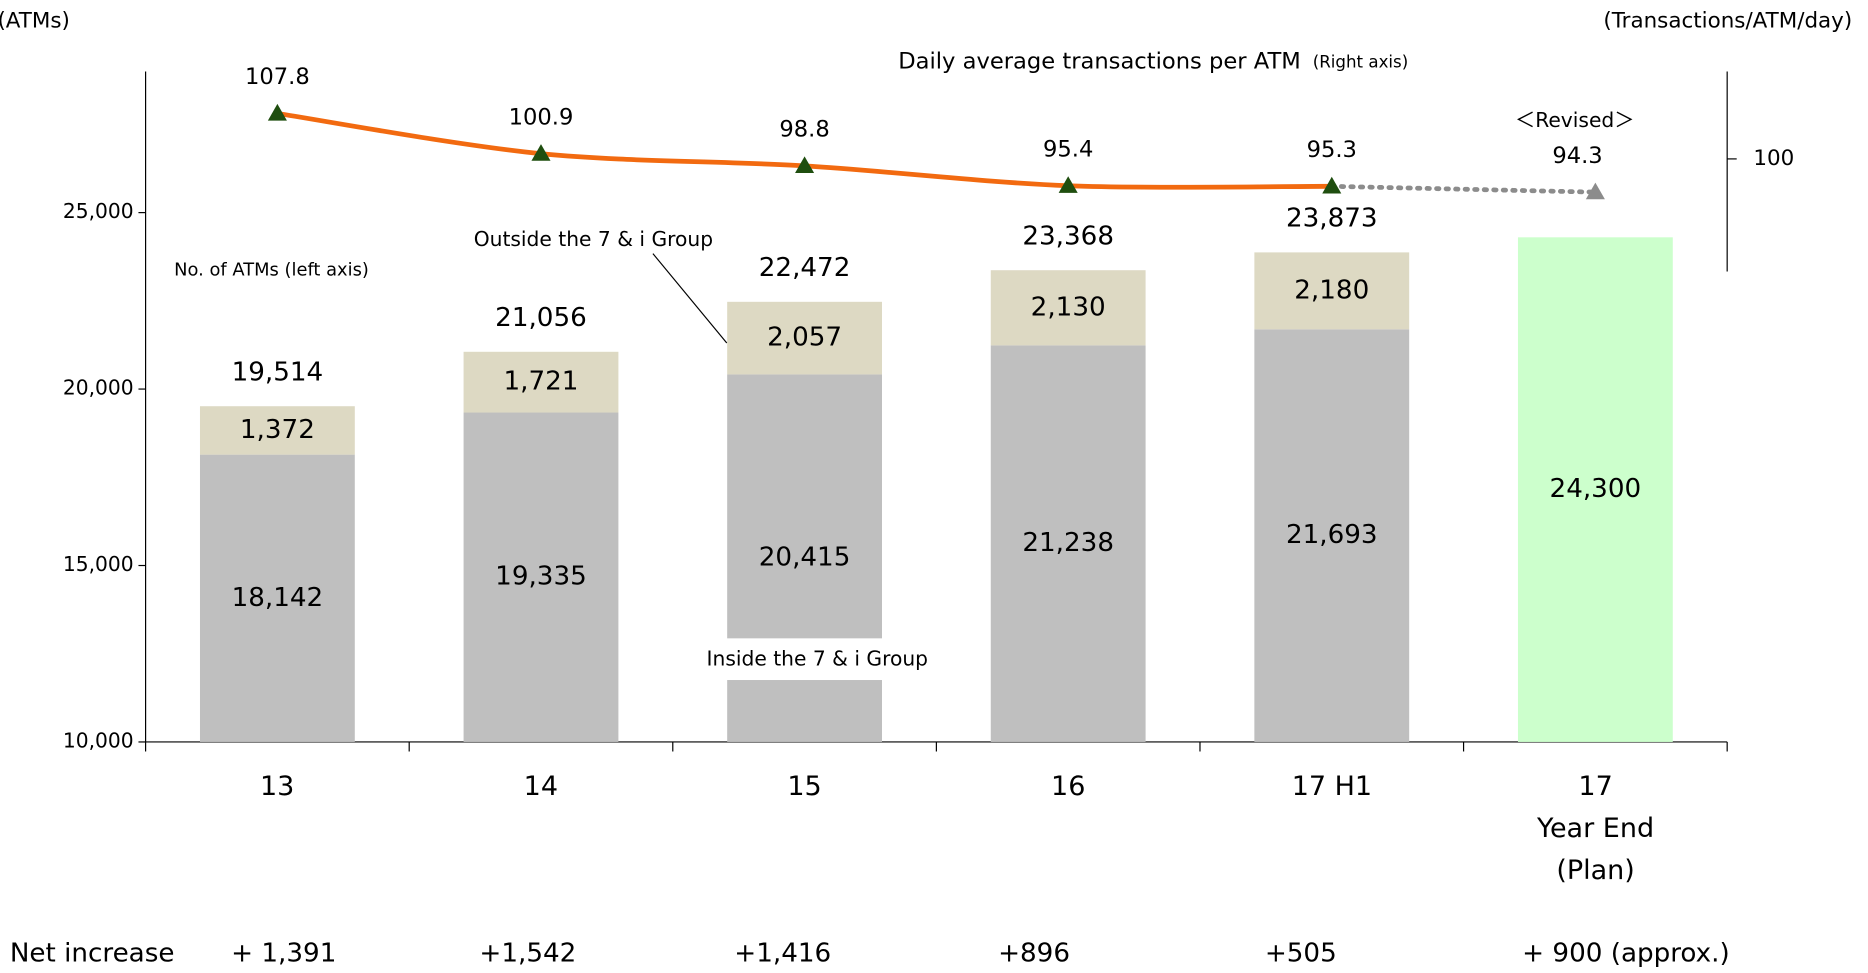  Describe the element at coordinates (98, 388) in the screenshot. I see `y-tick-label: 20,000` at that location.